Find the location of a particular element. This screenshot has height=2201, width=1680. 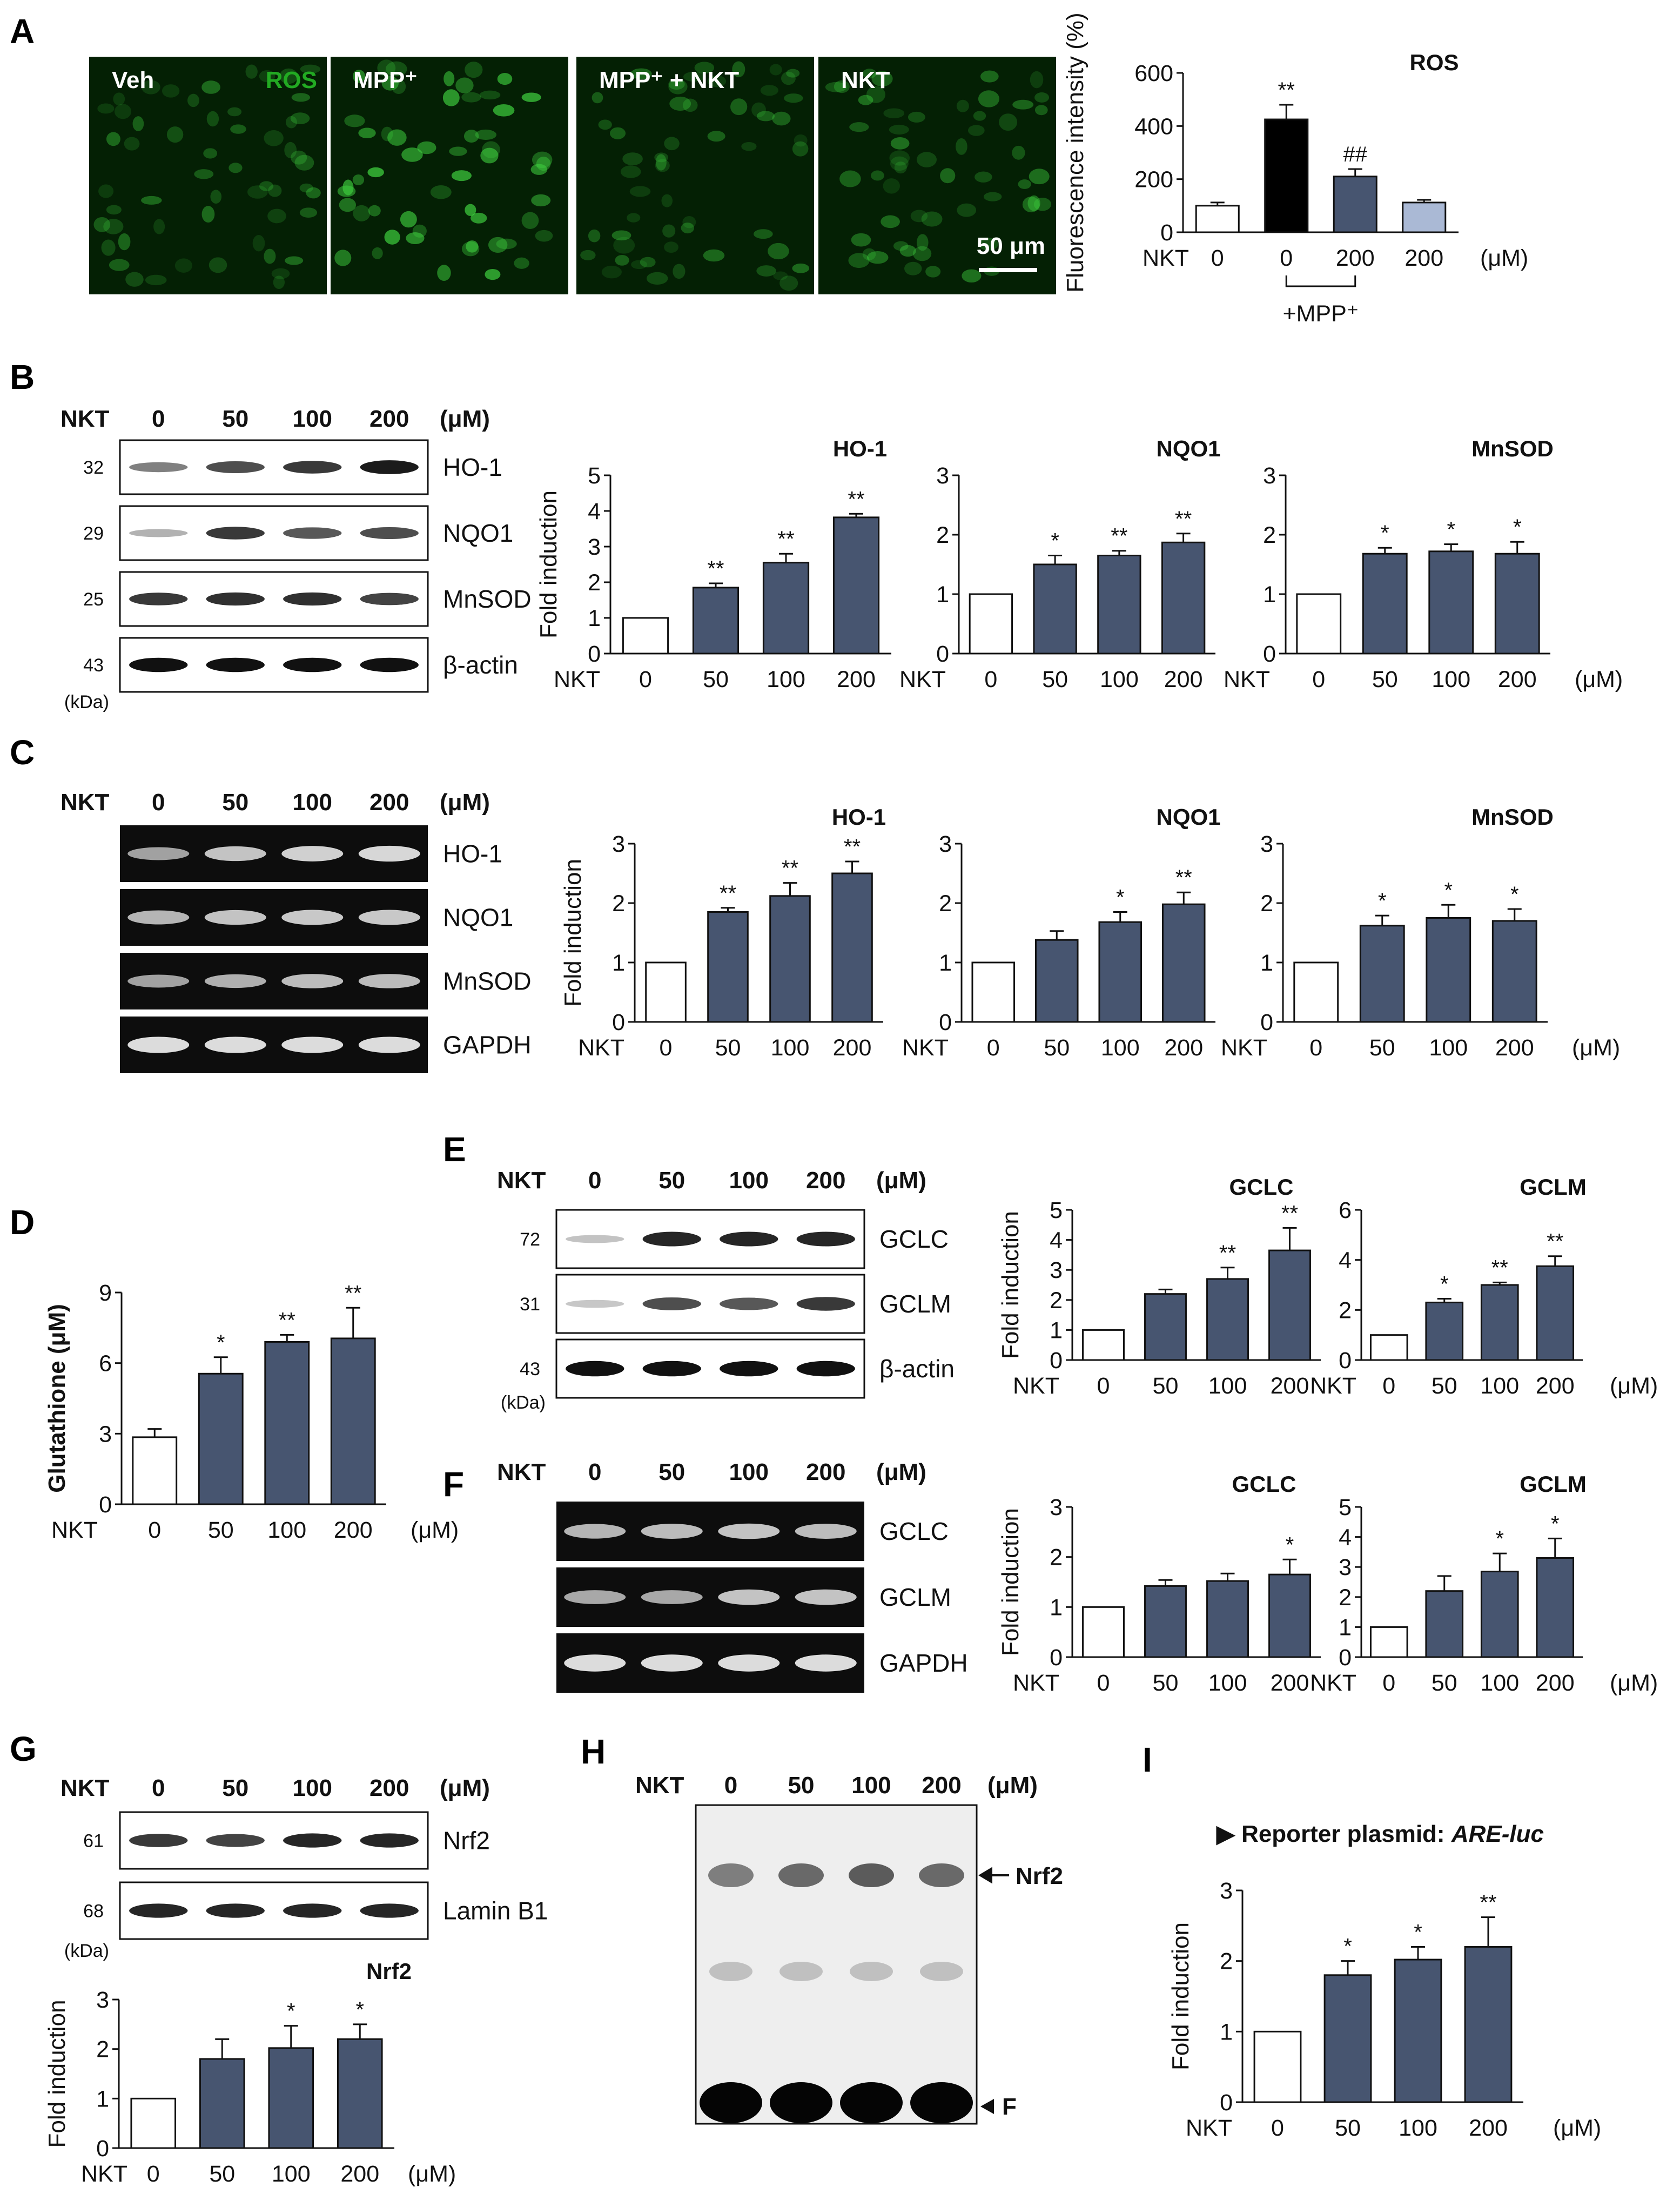

panel-letter-e: E is located at coordinates (455, 1149).